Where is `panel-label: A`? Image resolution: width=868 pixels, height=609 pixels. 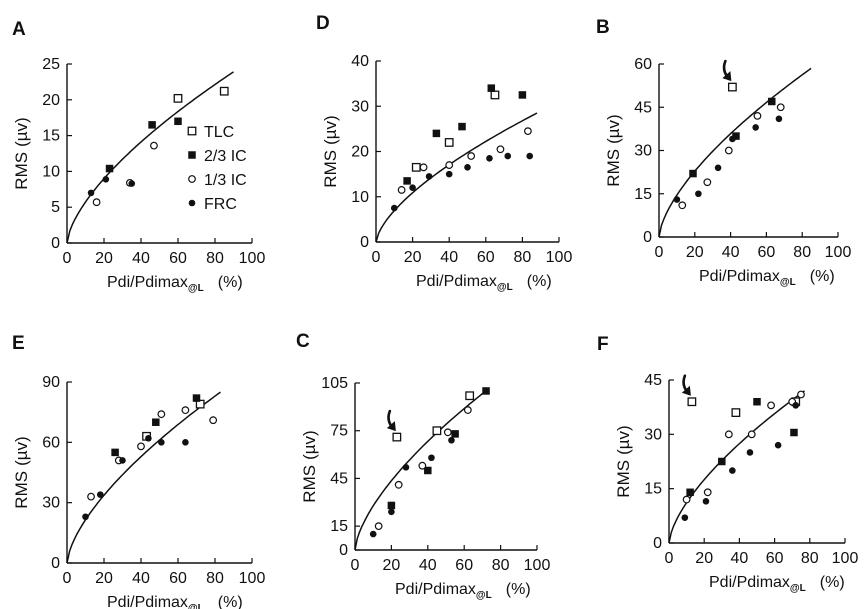 panel-label: A is located at coordinates (19, 29).